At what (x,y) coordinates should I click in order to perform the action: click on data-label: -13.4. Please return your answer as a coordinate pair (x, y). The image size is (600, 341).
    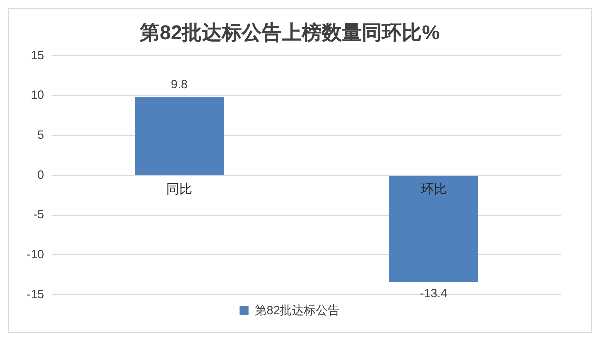
    Looking at the image, I should click on (434, 293).